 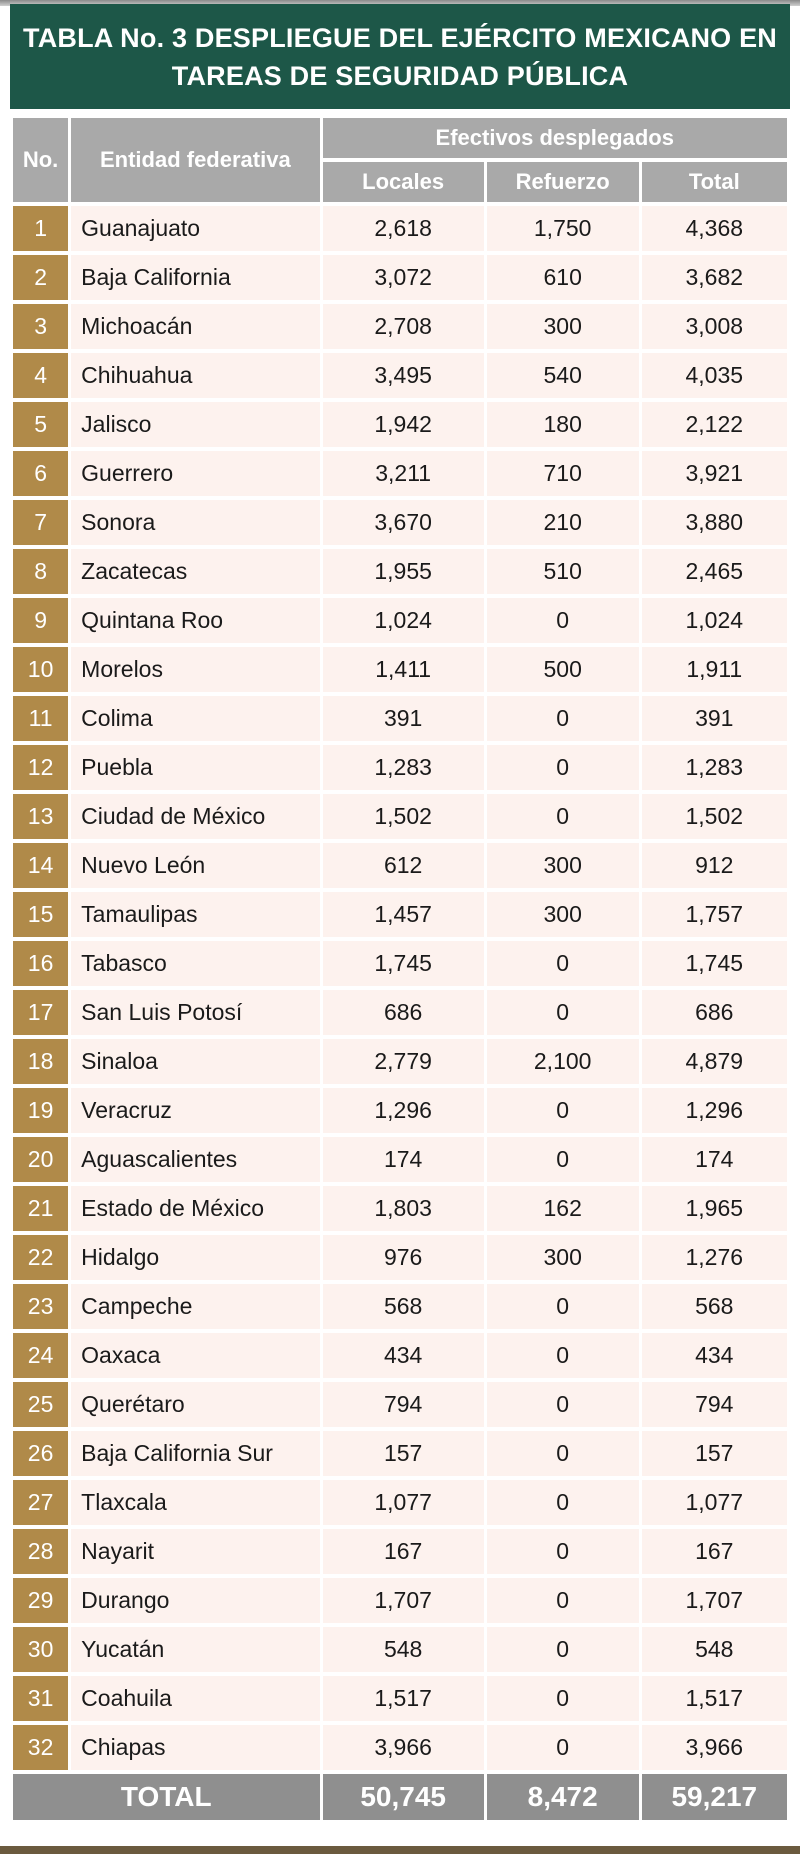 I want to click on row-total: 167, so click(x=714, y=1551).